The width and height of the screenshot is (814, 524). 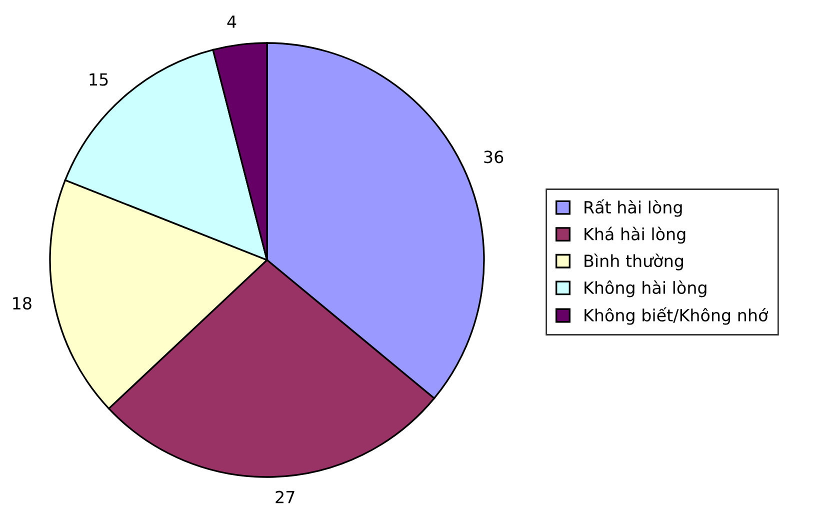 I want to click on legend-label: Không hài lòng, so click(x=645, y=289).